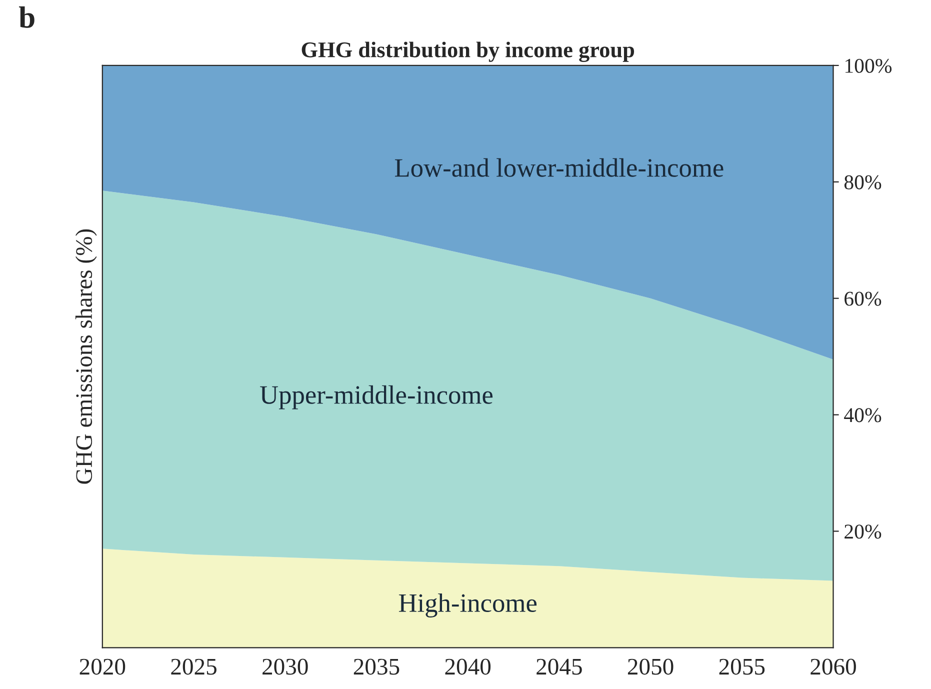  What do you see at coordinates (742, 666) in the screenshot?
I see `x-tick-label: 2055` at bounding box center [742, 666].